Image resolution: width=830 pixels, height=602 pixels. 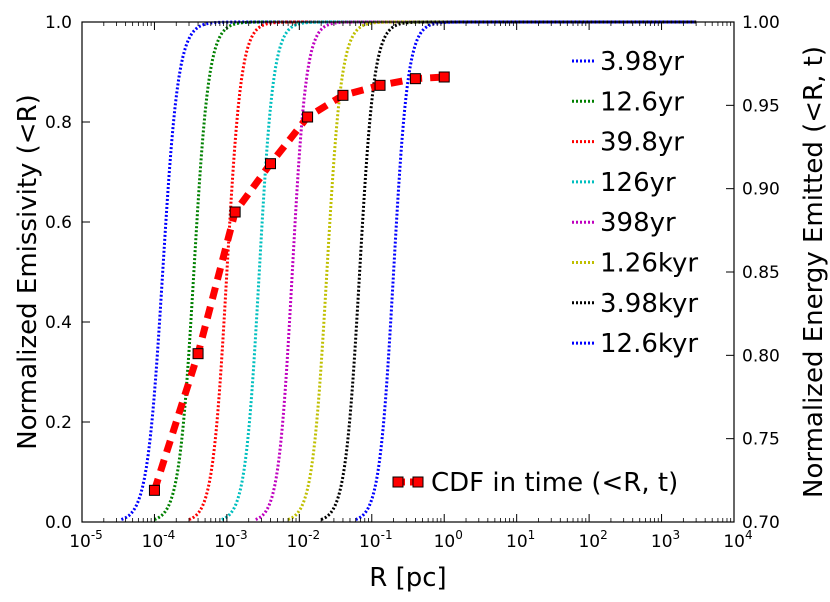 I want to click on legend-label-126yr: 126yr, so click(x=638, y=183).